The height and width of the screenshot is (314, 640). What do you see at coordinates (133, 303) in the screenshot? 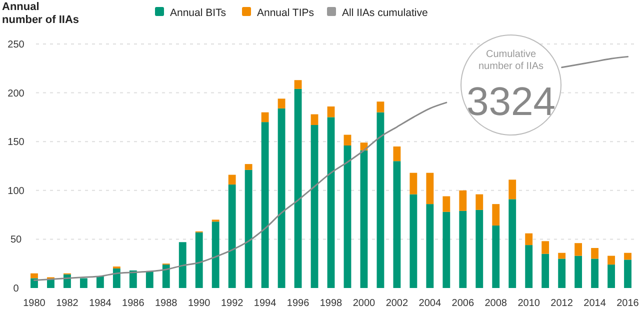
I see `x-tick-label: 1986` at bounding box center [133, 303].